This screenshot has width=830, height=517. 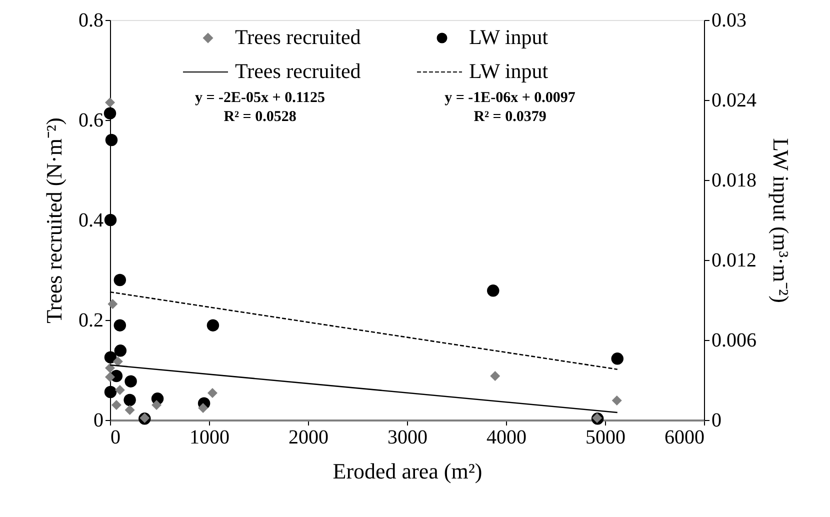 What do you see at coordinates (734, 341) in the screenshot?
I see `y2-tick-label: 0.006` at bounding box center [734, 341].